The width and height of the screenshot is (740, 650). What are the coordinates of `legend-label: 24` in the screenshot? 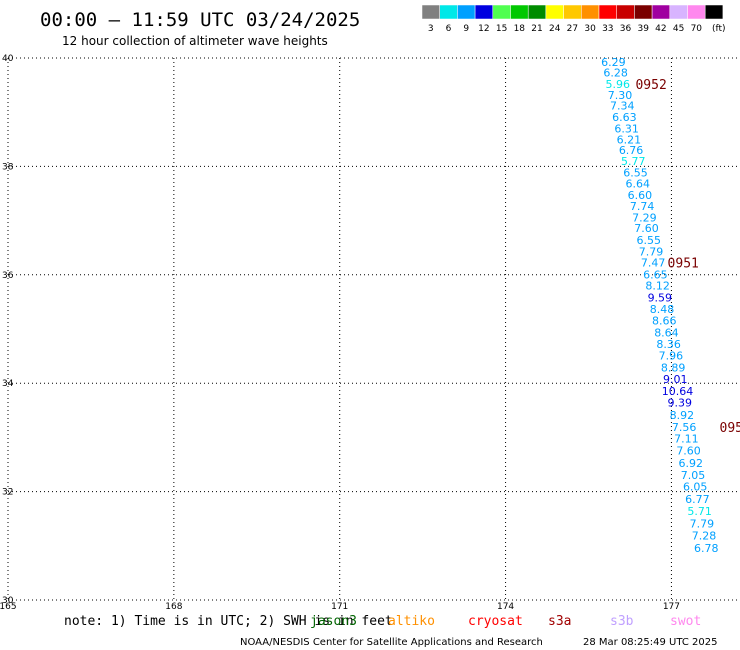 It's located at (555, 29).